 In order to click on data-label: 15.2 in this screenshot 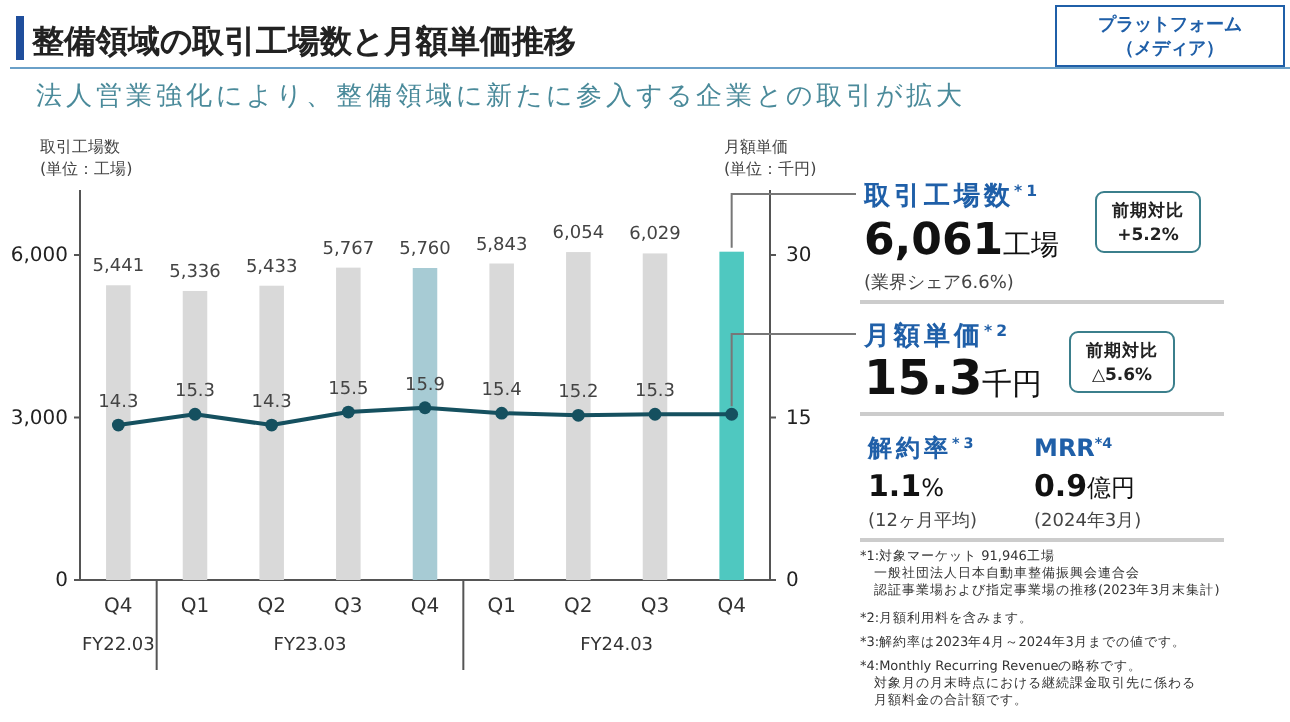, I will do `click(578, 393)`.